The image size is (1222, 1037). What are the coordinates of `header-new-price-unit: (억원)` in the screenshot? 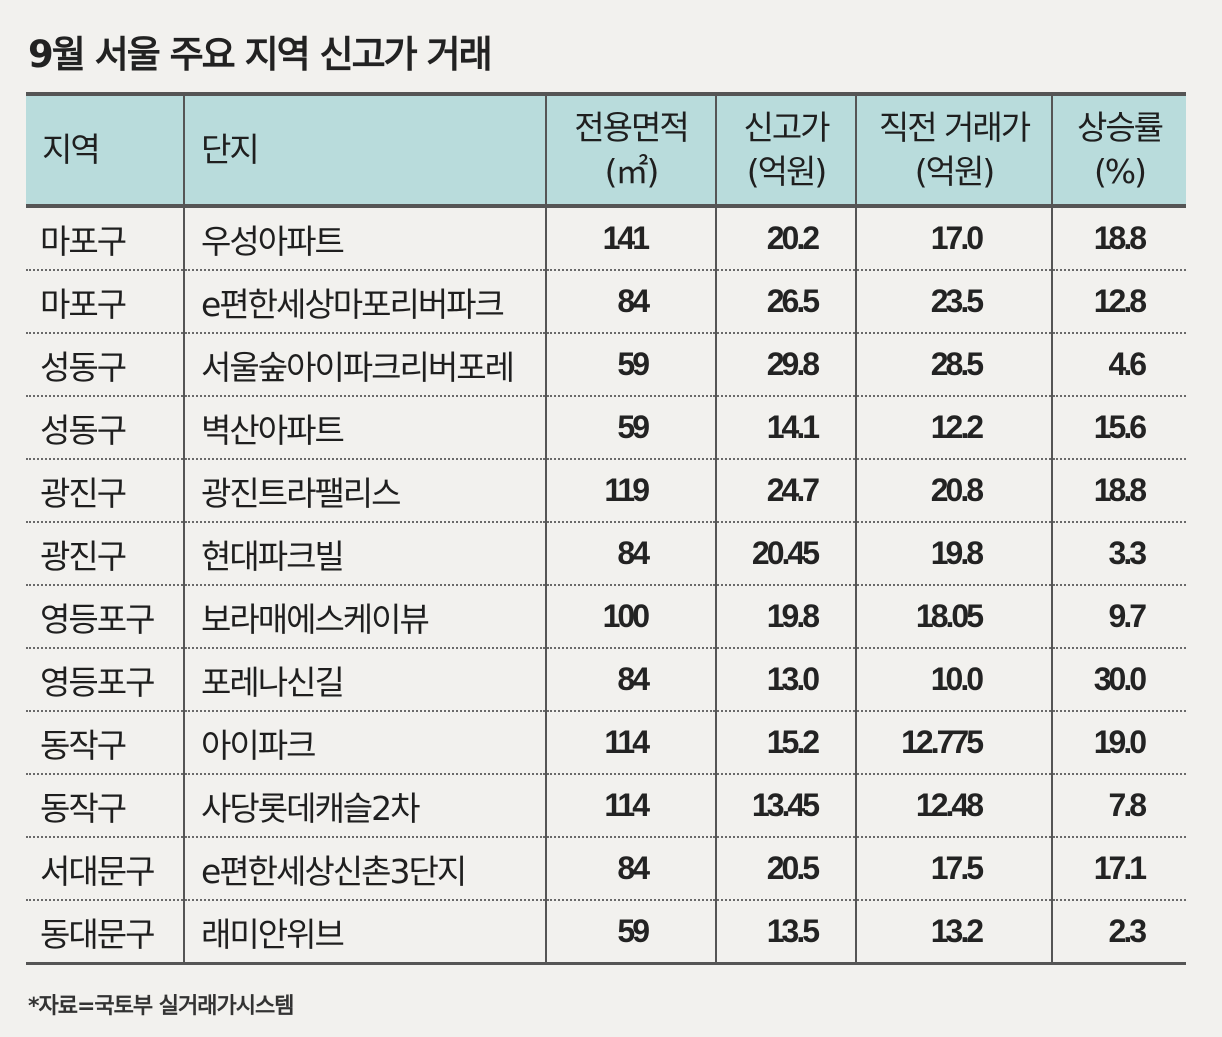 It's located at (786, 171).